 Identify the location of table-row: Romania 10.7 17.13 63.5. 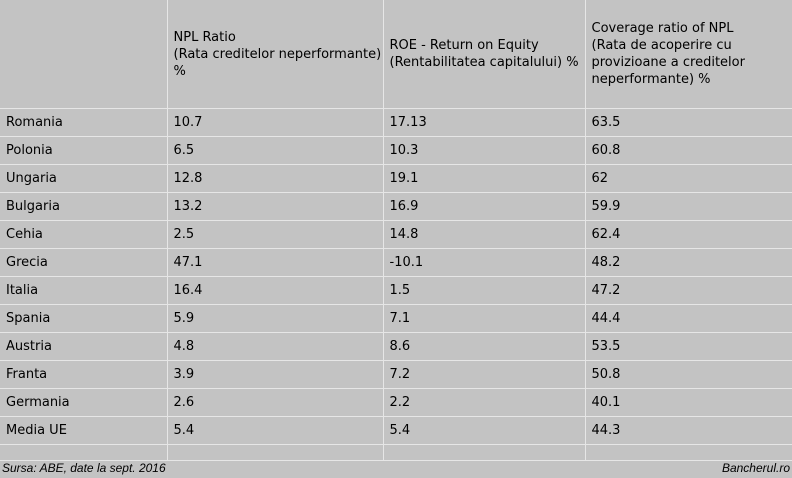
(396, 122).